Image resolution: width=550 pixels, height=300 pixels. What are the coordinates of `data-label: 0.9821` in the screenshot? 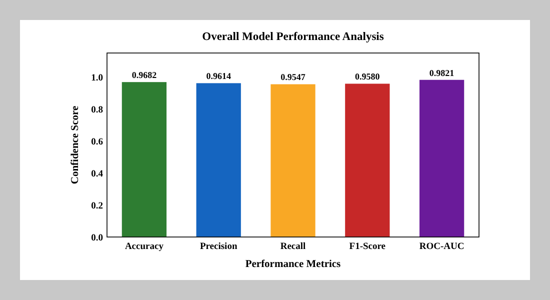 It's located at (442, 73).